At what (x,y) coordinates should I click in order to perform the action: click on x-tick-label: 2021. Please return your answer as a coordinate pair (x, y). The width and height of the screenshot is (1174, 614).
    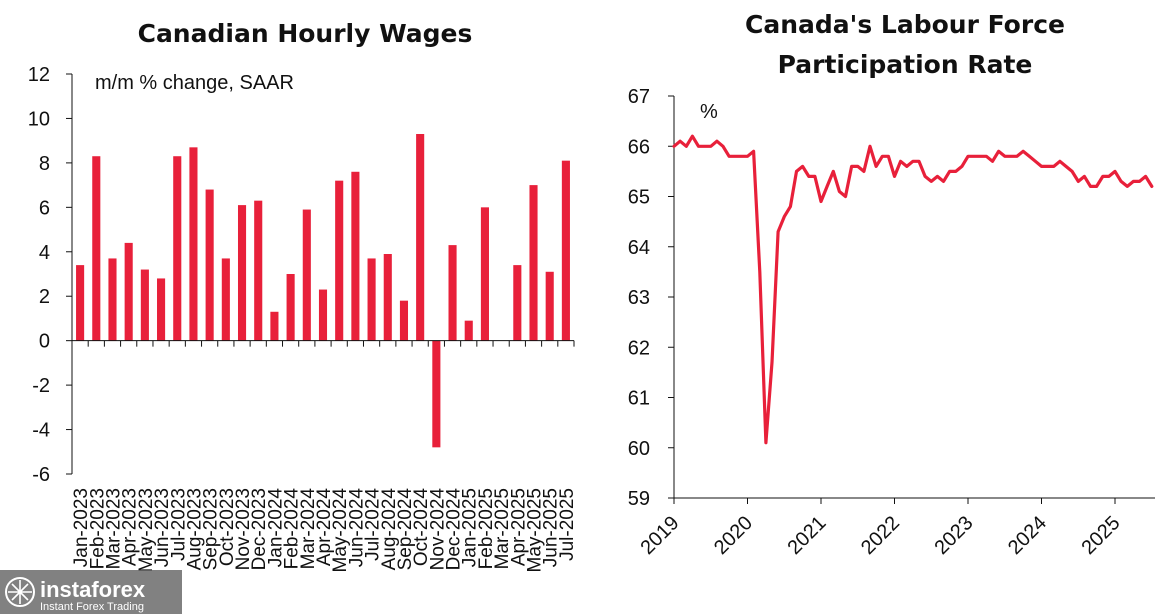
    Looking at the image, I should click on (807, 535).